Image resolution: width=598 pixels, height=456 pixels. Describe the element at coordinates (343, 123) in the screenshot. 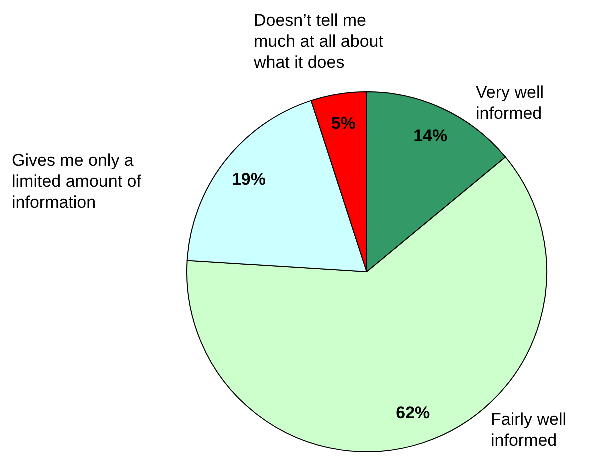

I see `data-label: 5%` at that location.